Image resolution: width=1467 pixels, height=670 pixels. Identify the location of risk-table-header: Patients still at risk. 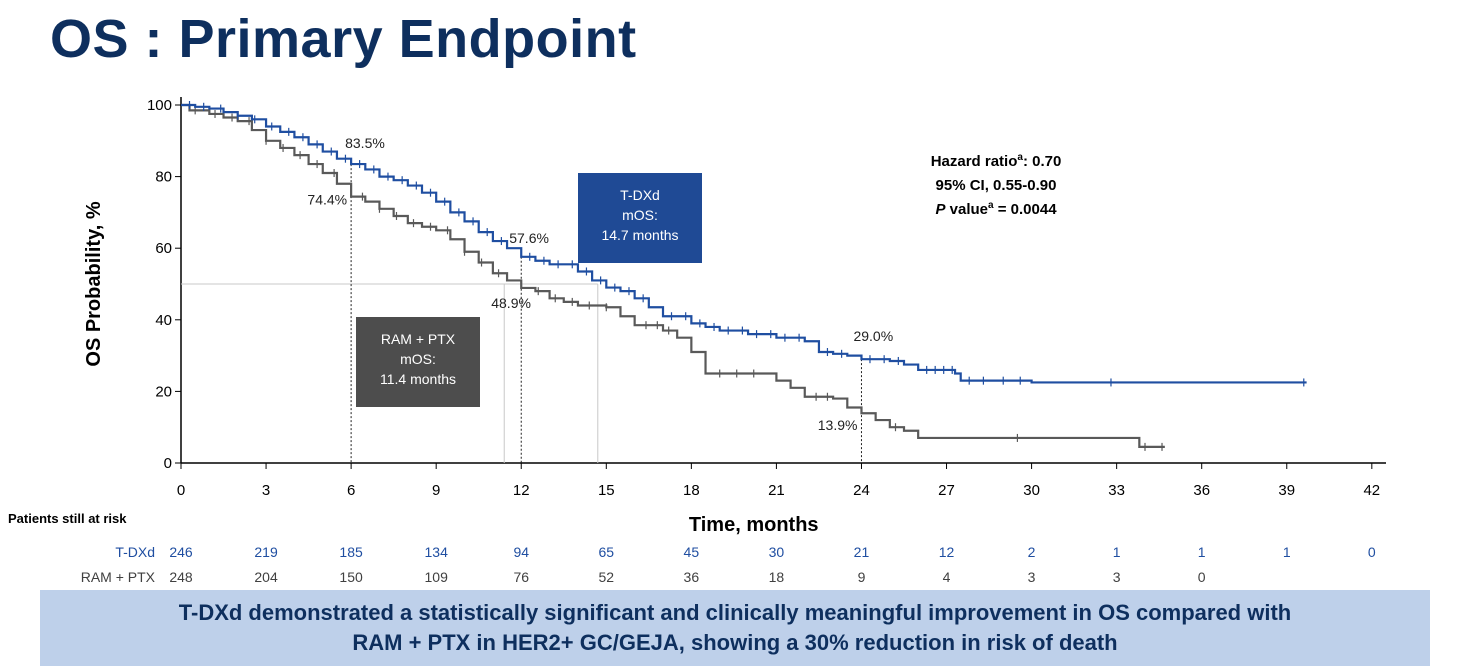
(67, 518).